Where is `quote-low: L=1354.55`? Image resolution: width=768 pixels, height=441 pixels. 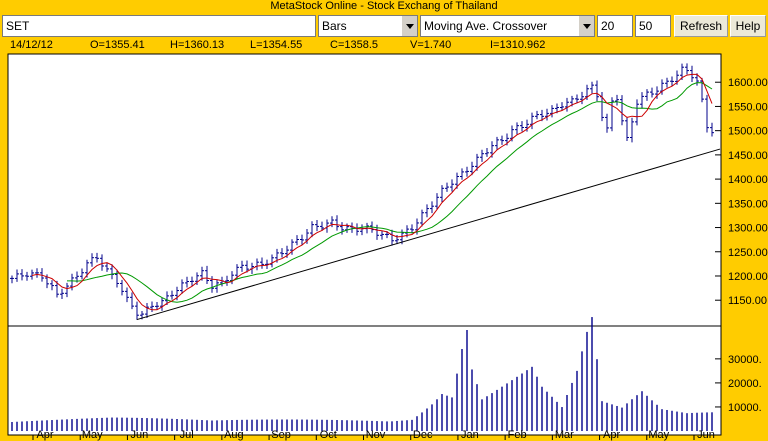
quote-low: L=1354.55 is located at coordinates (276, 45).